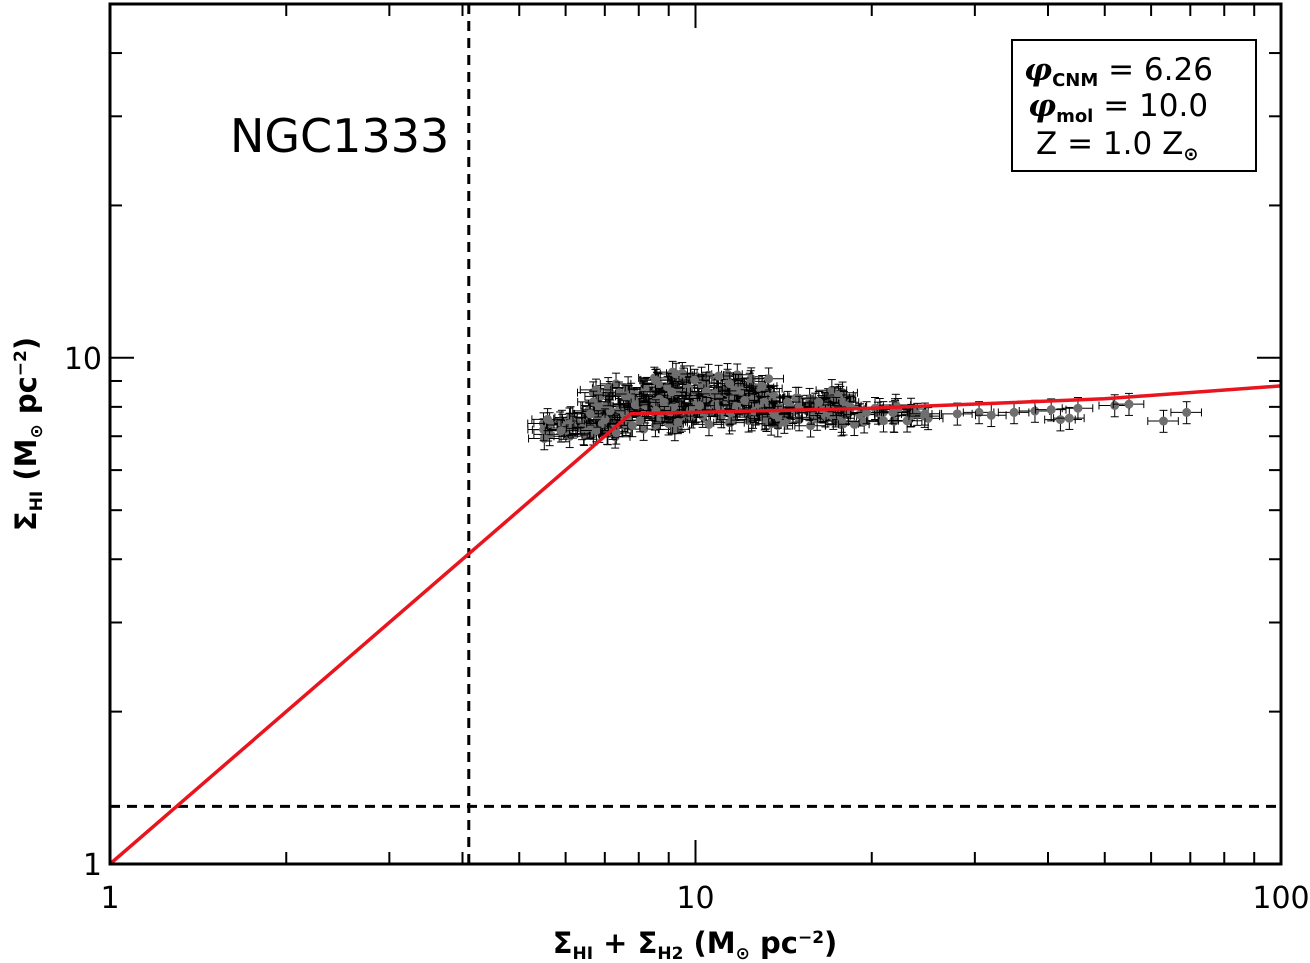 This screenshot has height=963, width=1310. I want to click on legend-line-1-value: = 6.26, so click(1155, 70).